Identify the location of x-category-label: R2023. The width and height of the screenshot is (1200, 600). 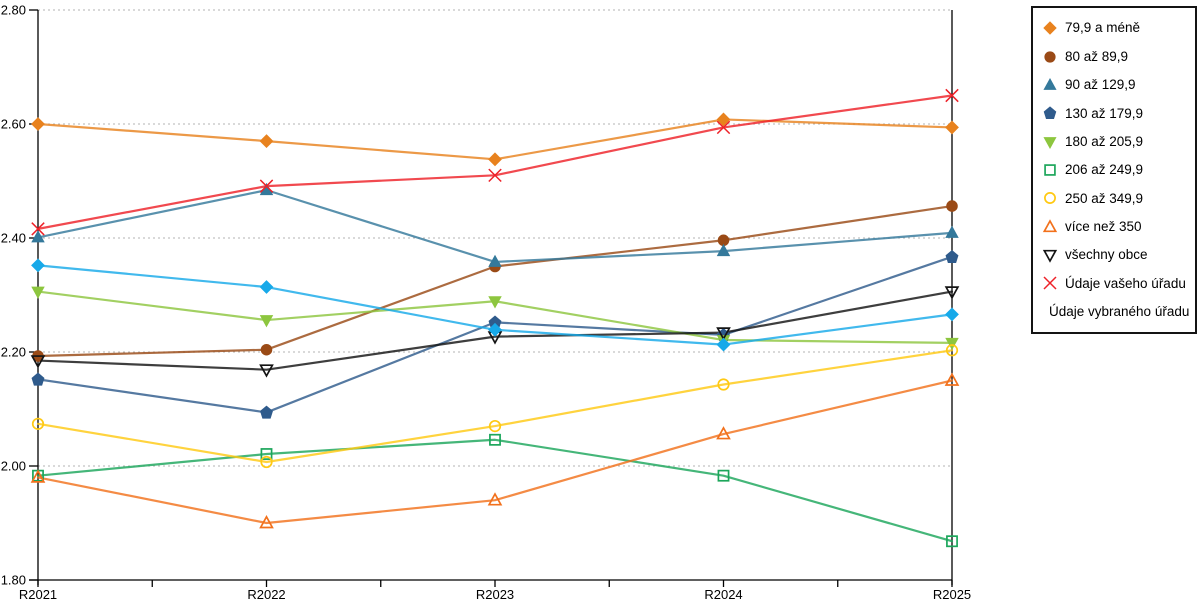
(495, 593).